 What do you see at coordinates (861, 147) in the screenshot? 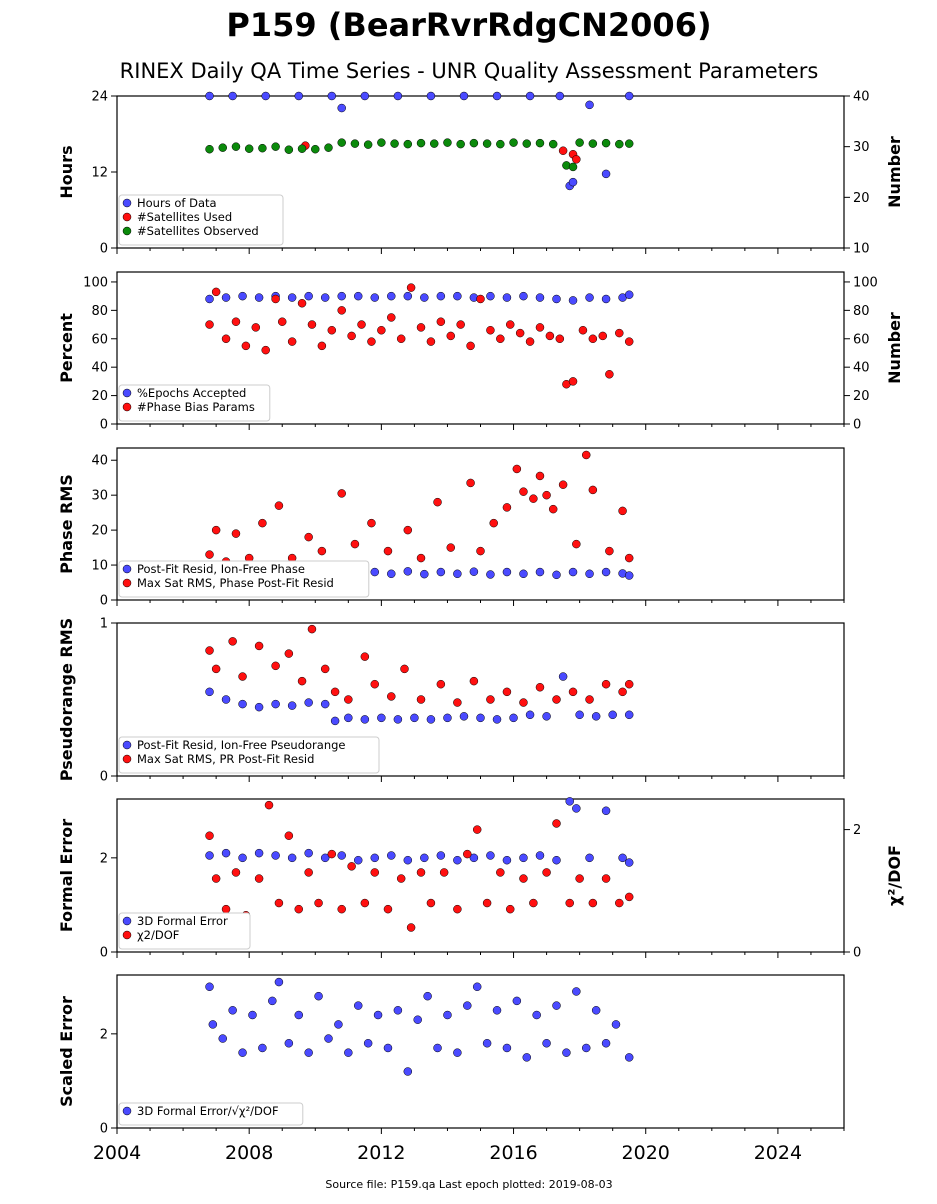
I see `y-right-tick-label: 30` at bounding box center [861, 147].